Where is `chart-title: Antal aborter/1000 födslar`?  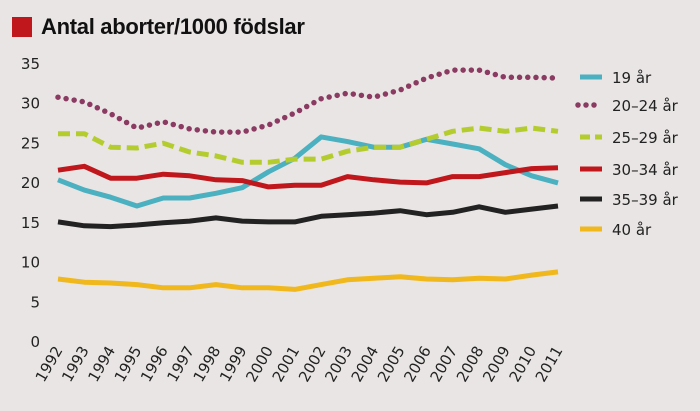 chart-title: Antal aborter/1000 födslar is located at coordinates (158, 27).